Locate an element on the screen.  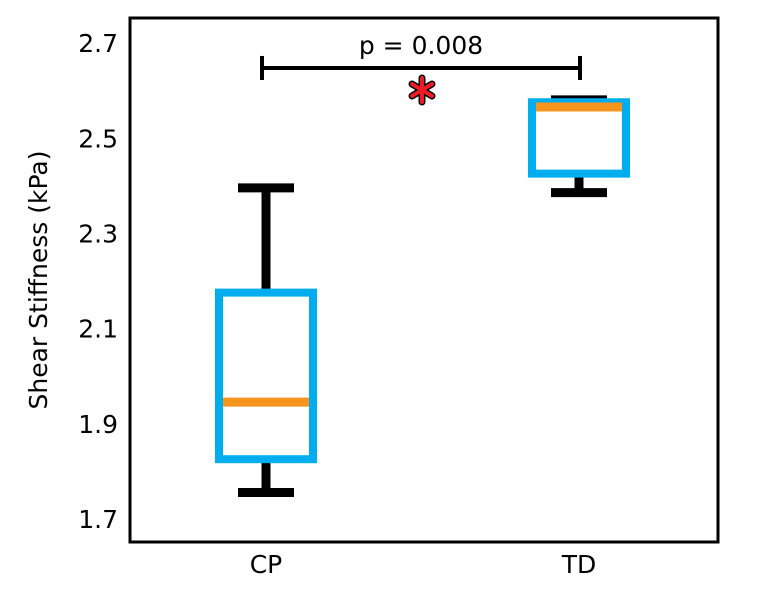
y-tick-label: 1.9 is located at coordinates (98, 424).